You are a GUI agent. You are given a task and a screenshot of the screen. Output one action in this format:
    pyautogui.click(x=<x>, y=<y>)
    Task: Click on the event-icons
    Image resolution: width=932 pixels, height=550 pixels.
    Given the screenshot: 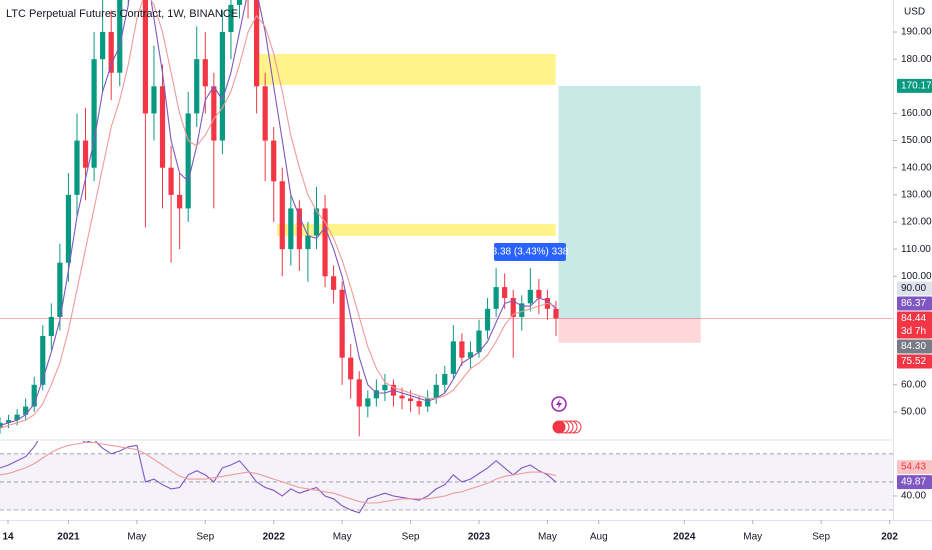 What is the action you would take?
    pyautogui.click(x=566, y=415)
    